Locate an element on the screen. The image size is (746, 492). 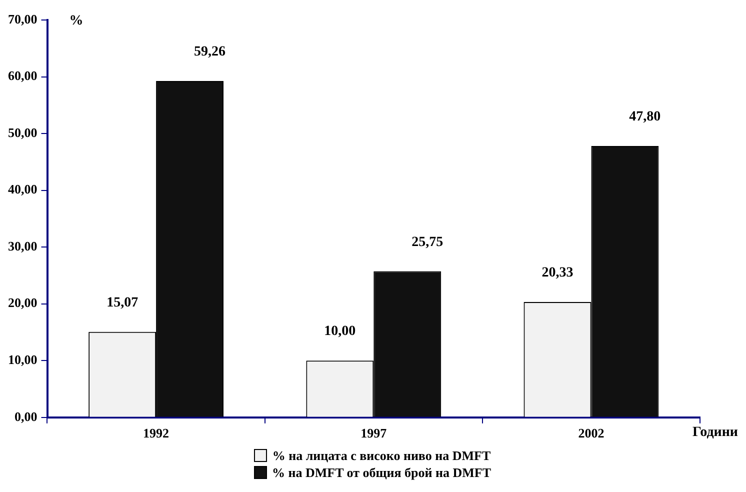
data-label: 59,26 is located at coordinates (210, 52).